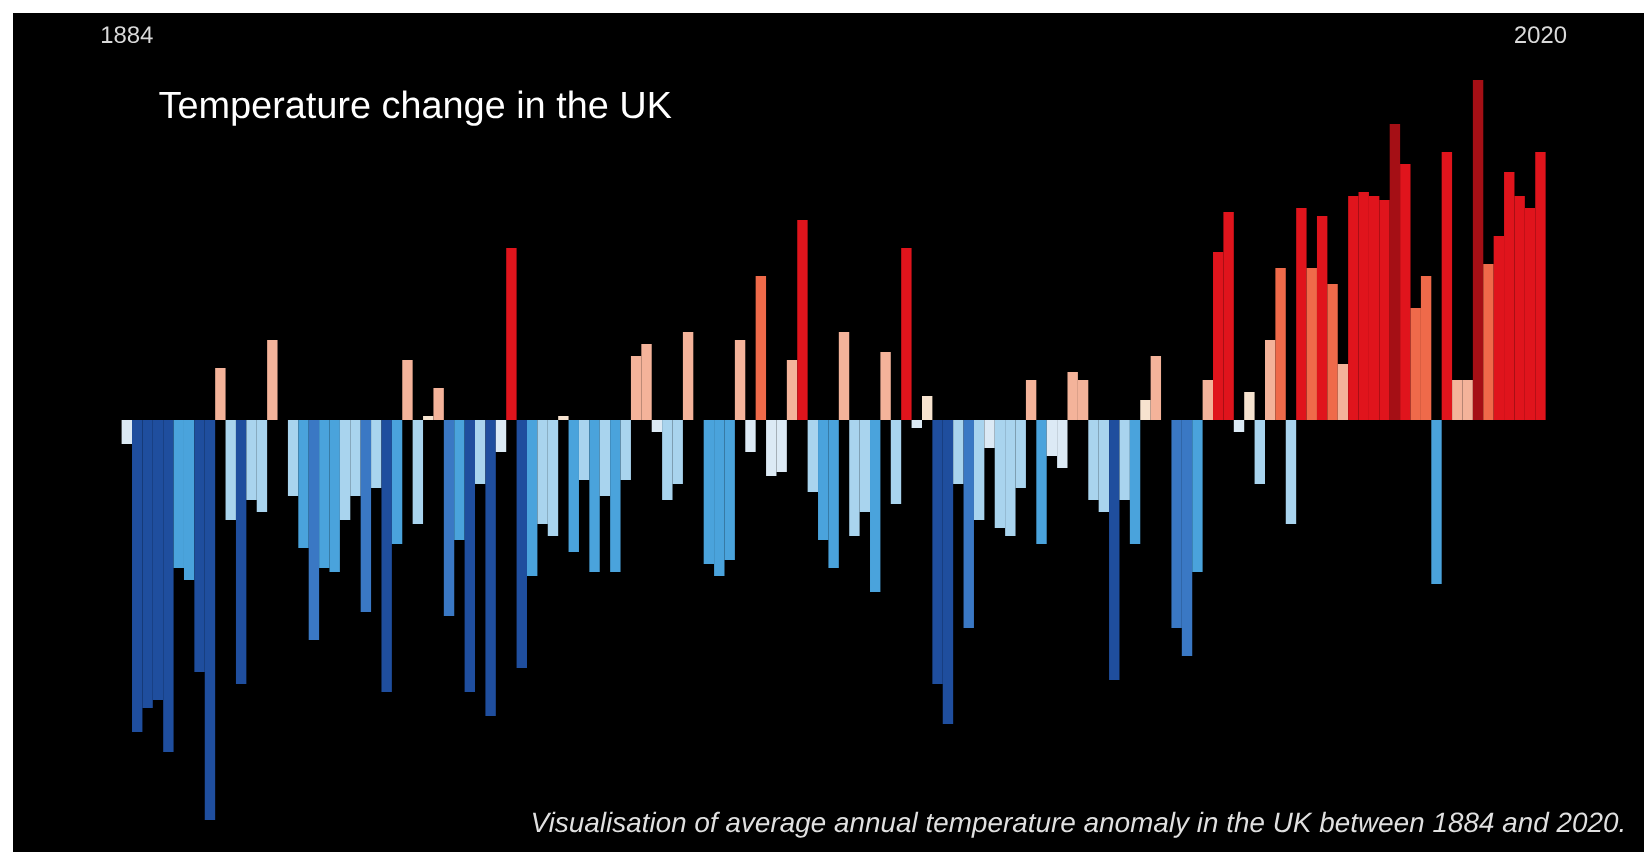 This screenshot has height=852, width=1644. What do you see at coordinates (415, 108) in the screenshot?
I see `chart-title: Temperature change in the UK` at bounding box center [415, 108].